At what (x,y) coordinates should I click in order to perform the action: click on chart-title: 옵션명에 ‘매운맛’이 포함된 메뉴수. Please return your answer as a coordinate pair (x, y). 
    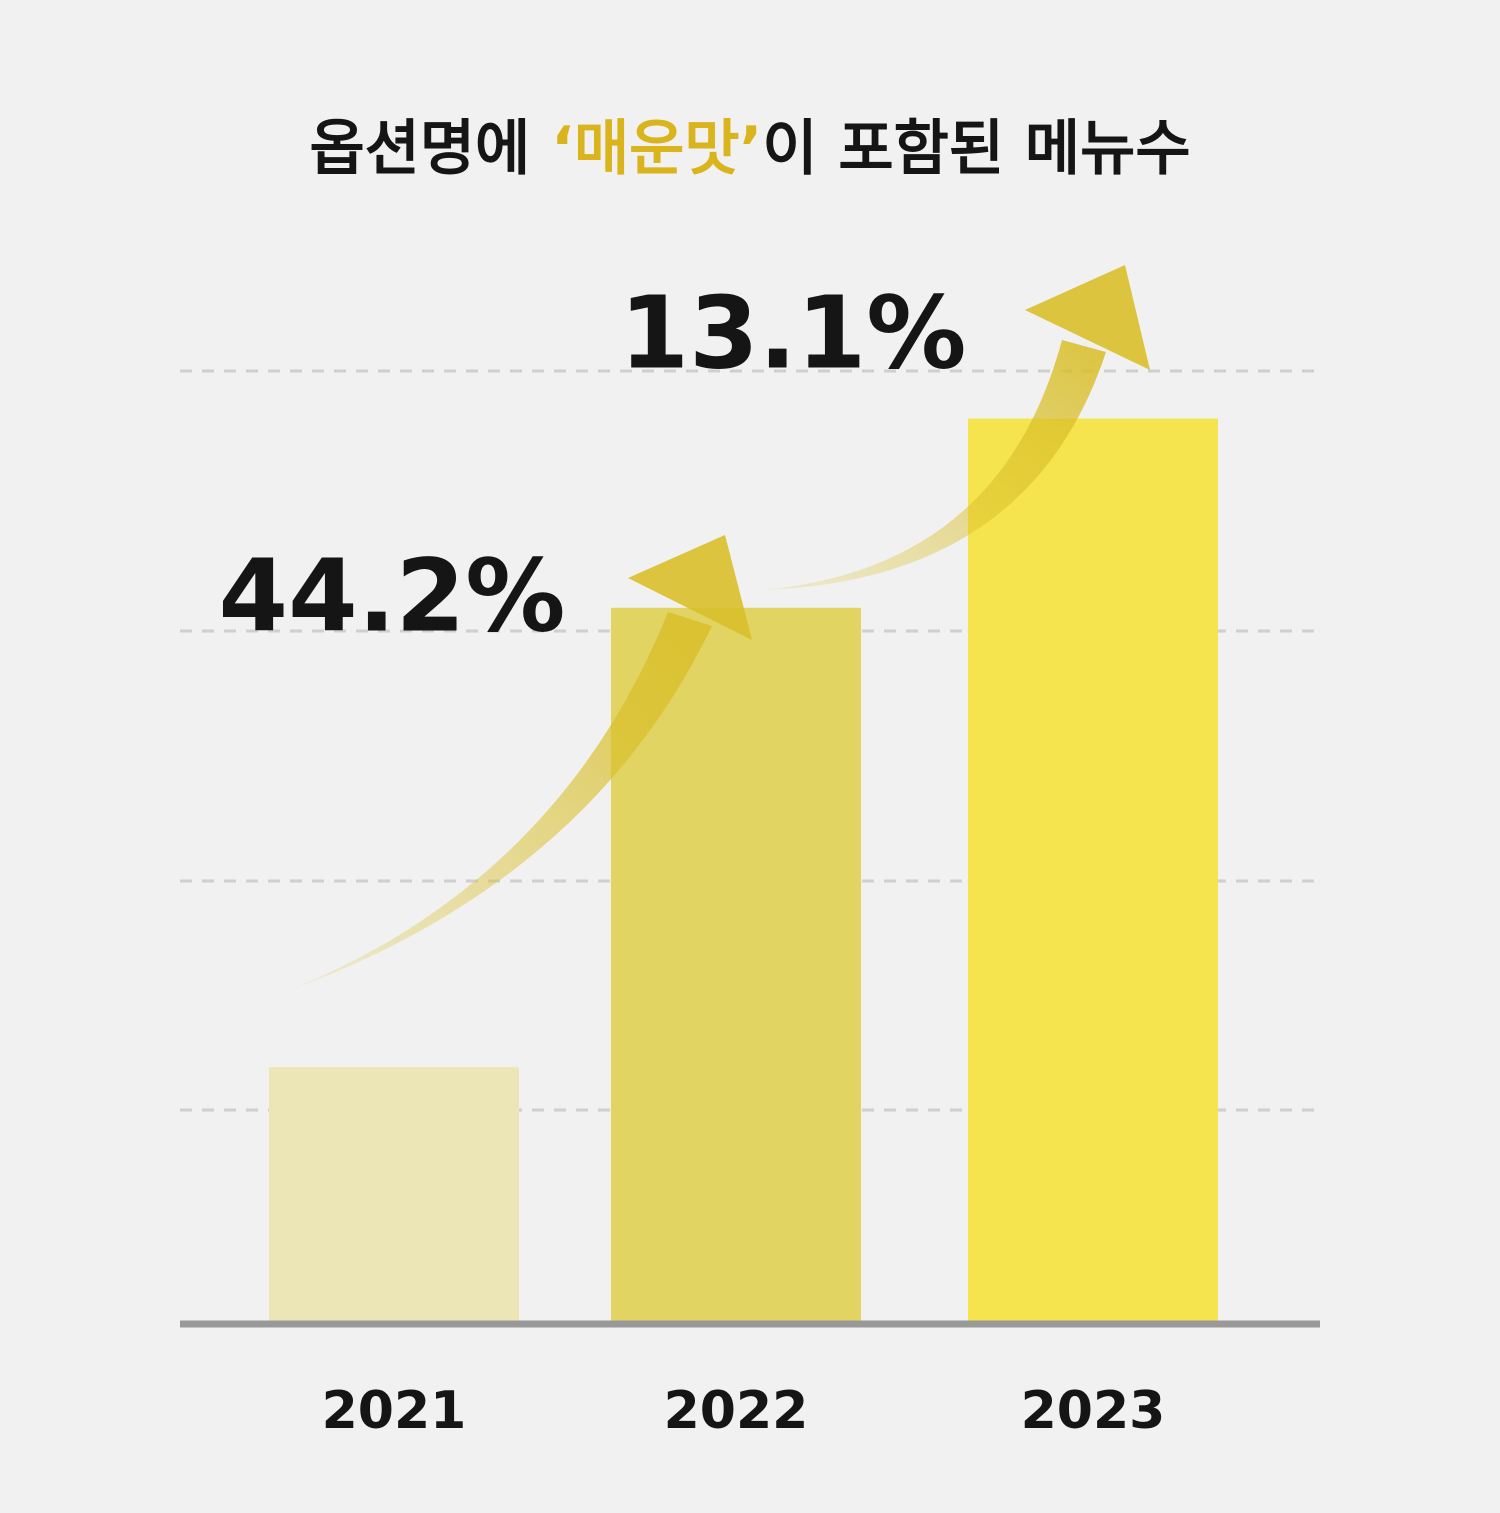
    Looking at the image, I should click on (749, 149).